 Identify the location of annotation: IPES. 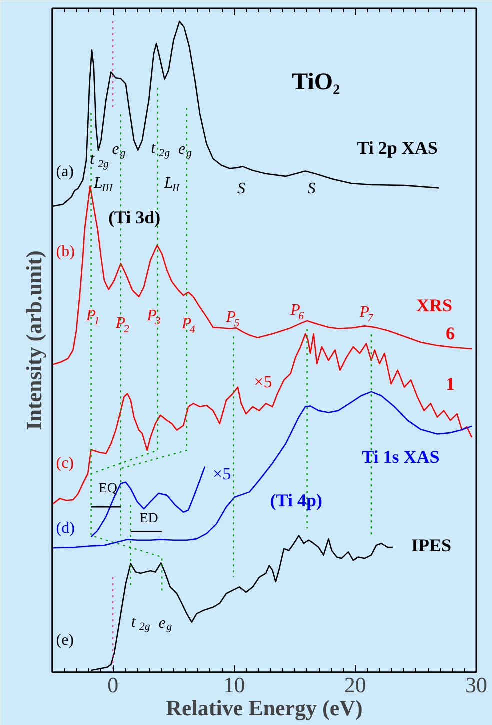
(432, 546).